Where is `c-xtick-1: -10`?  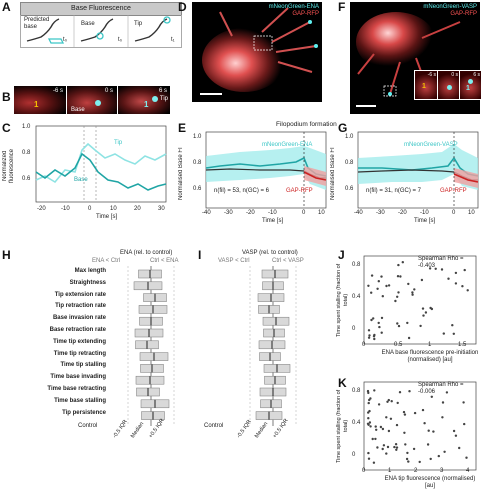 c-xtick-1: -10 is located at coordinates (65, 209).